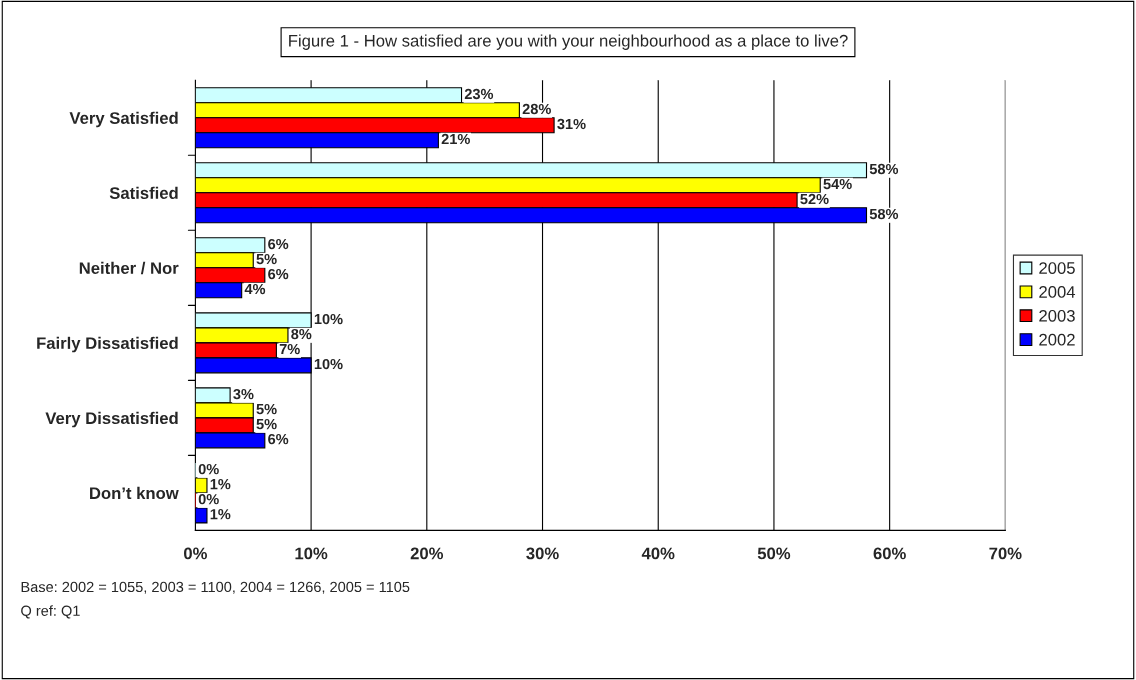 The width and height of the screenshot is (1136, 680). What do you see at coordinates (814, 199) in the screenshot?
I see `data-label: 52%` at bounding box center [814, 199].